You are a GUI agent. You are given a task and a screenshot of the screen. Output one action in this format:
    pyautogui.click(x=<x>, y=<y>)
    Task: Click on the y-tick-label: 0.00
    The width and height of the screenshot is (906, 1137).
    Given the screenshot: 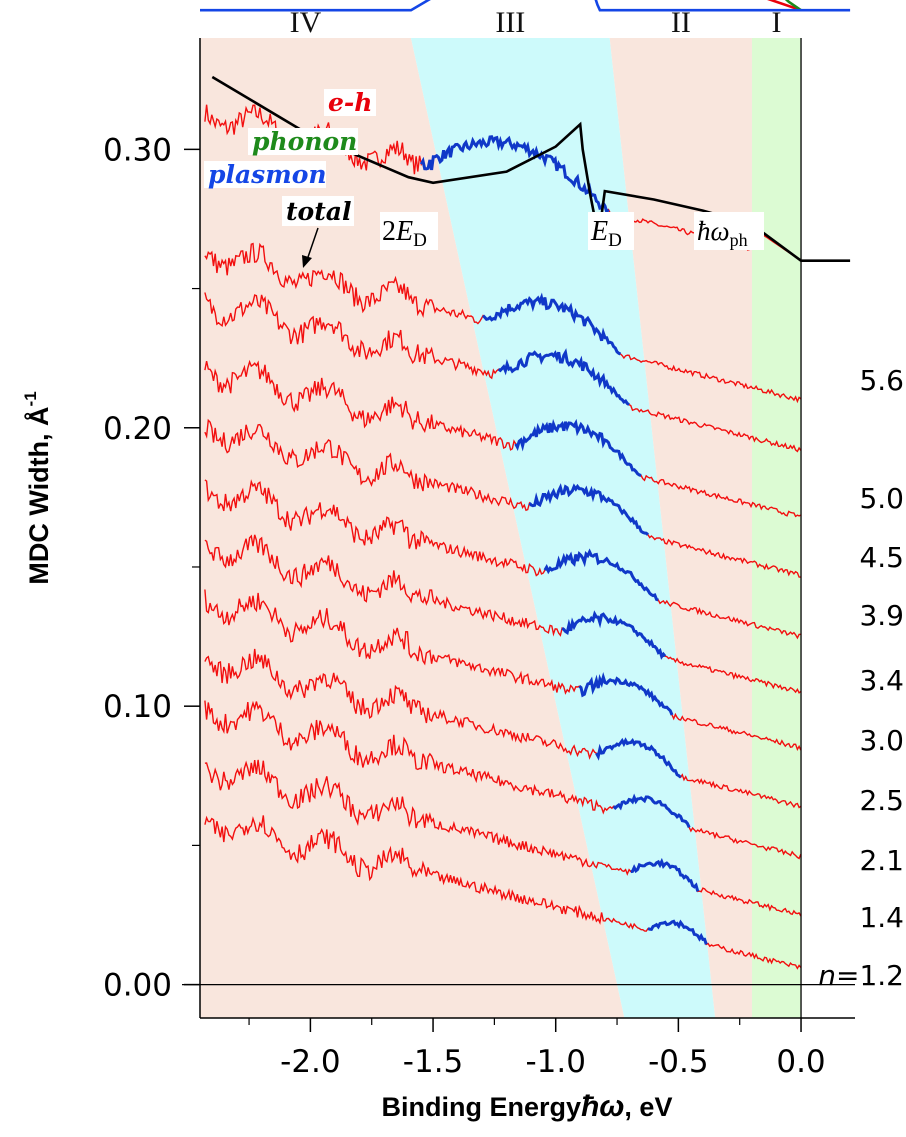 What is the action you would take?
    pyautogui.click(x=137, y=986)
    